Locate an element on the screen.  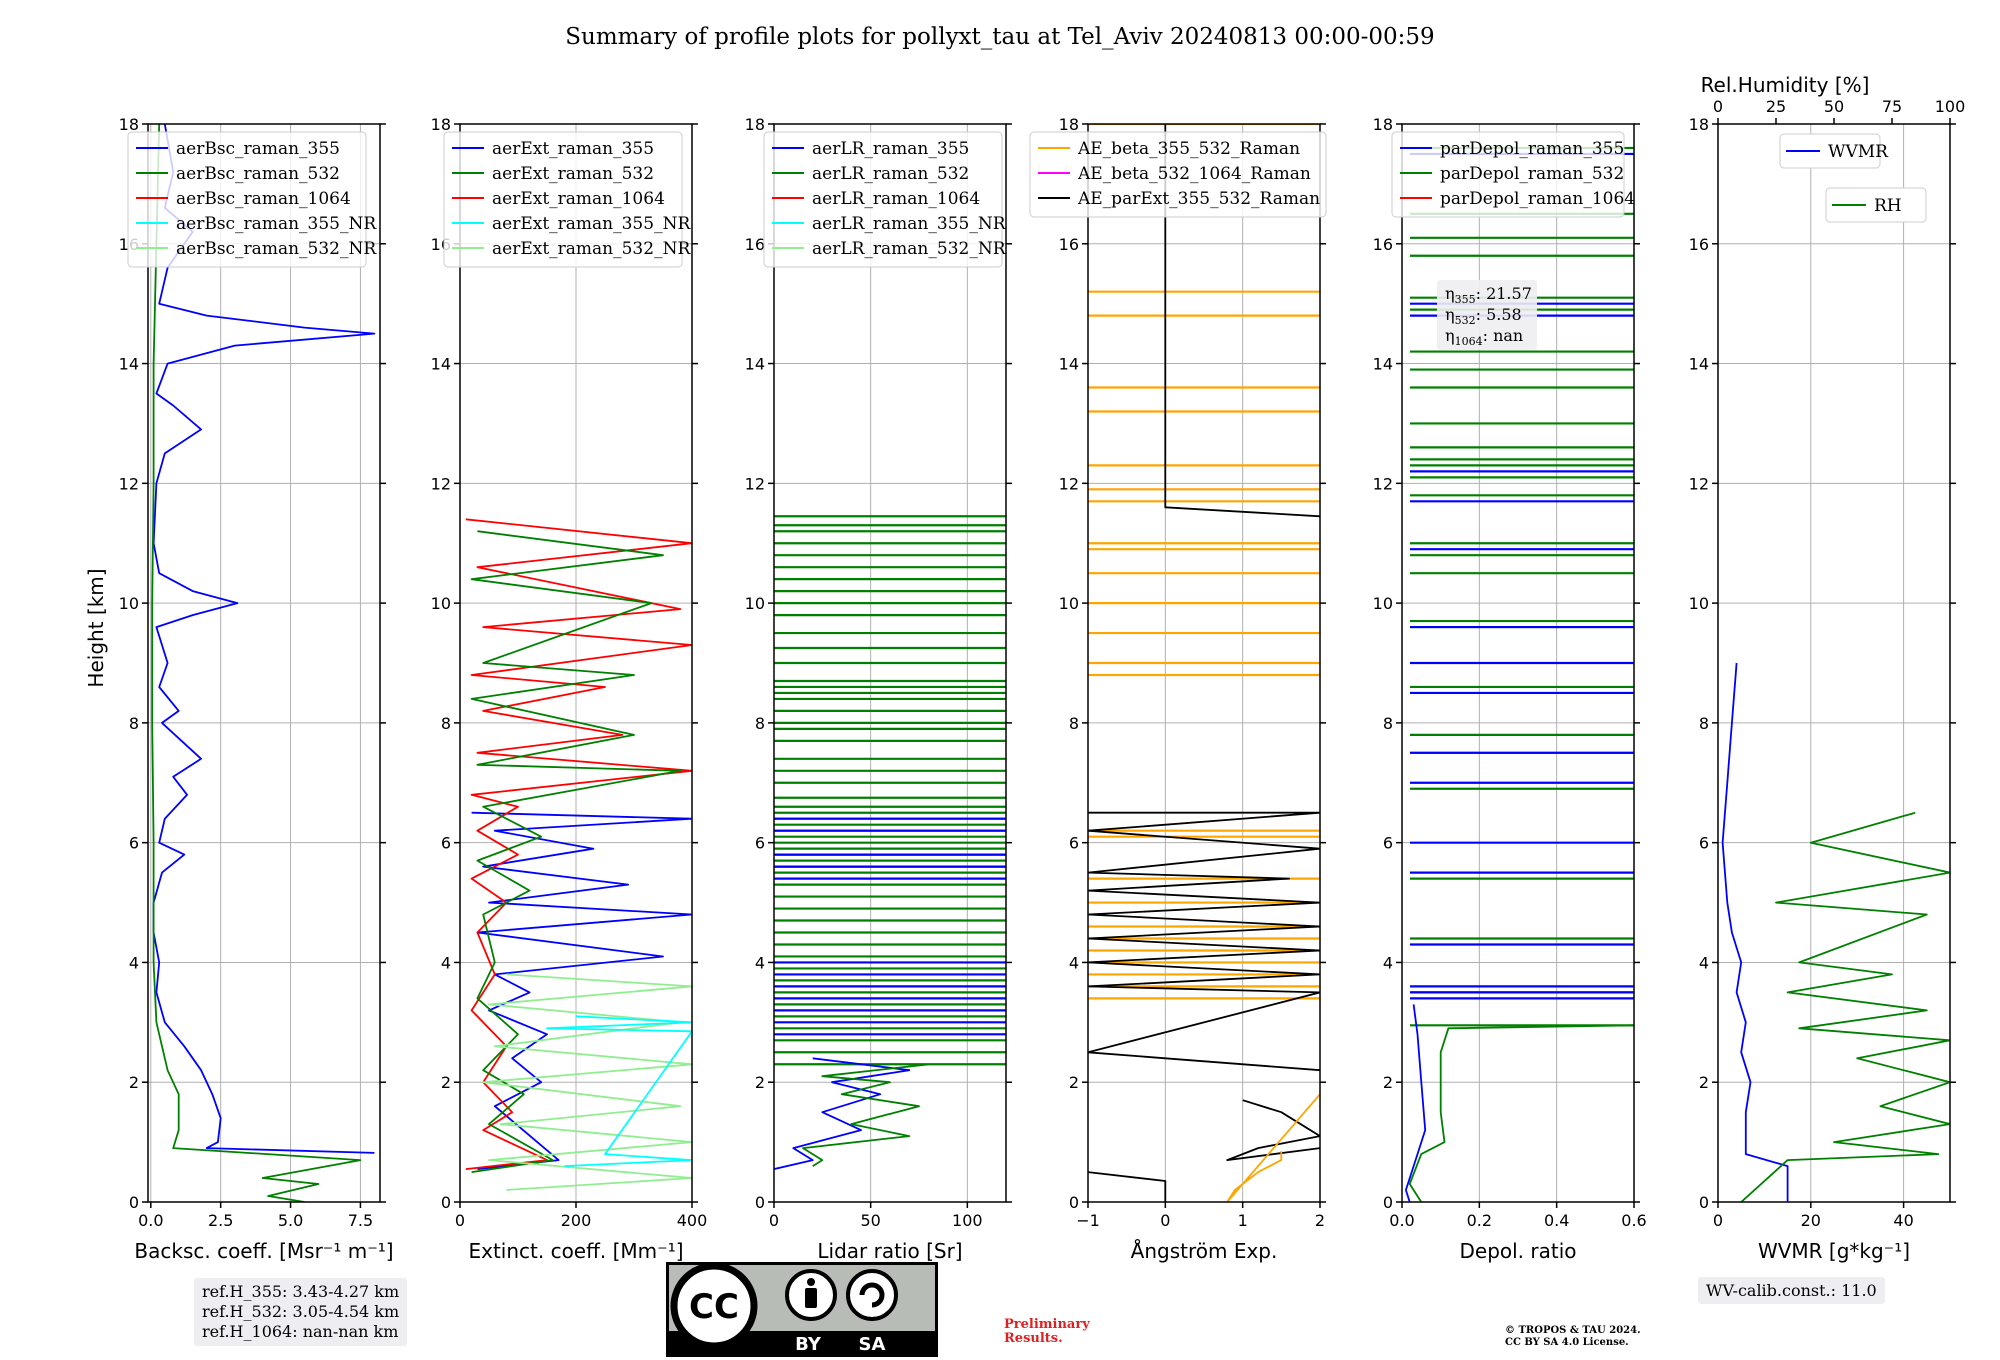
legend-label: aerExt_raman_1064 is located at coordinates (578, 199).